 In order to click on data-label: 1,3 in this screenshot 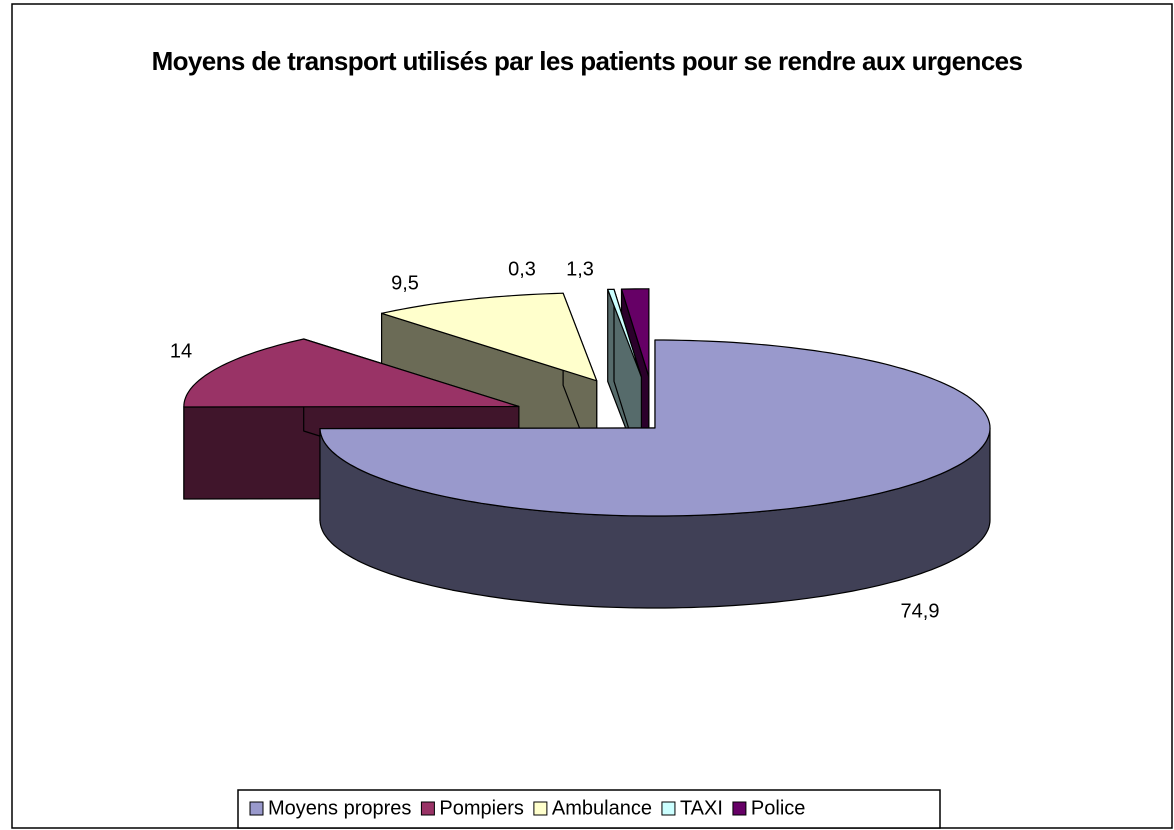, I will do `click(580, 269)`.